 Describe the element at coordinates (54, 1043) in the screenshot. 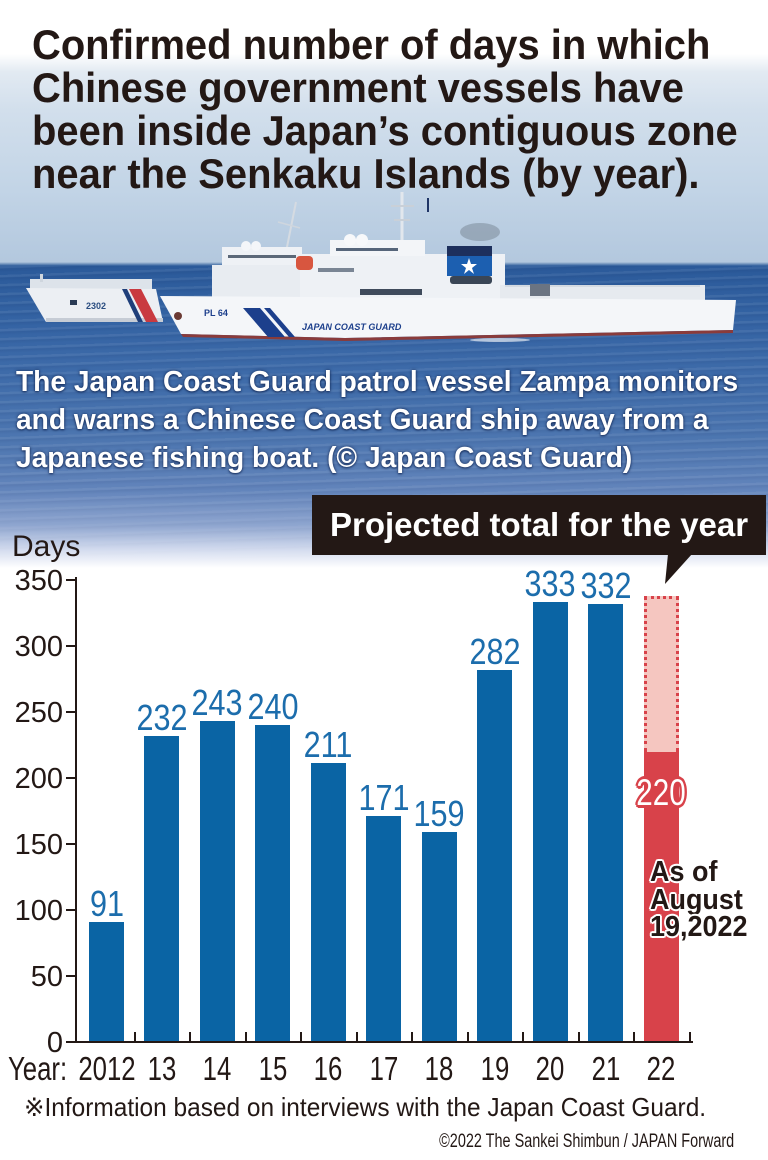

I see `y-tick-label: 0` at that location.